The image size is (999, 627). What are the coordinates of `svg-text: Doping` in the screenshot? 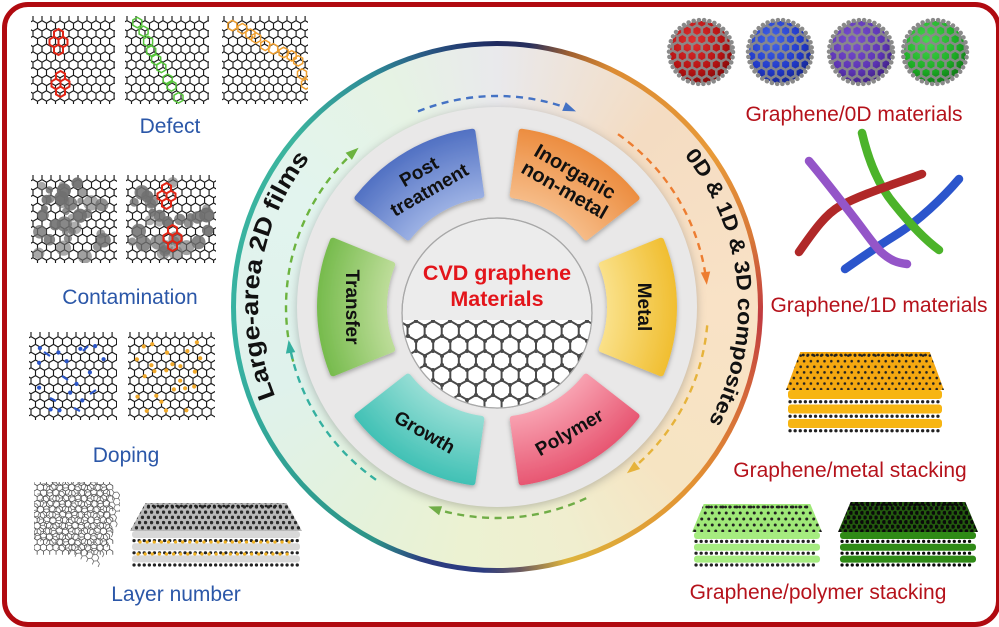 It's located at (126, 455).